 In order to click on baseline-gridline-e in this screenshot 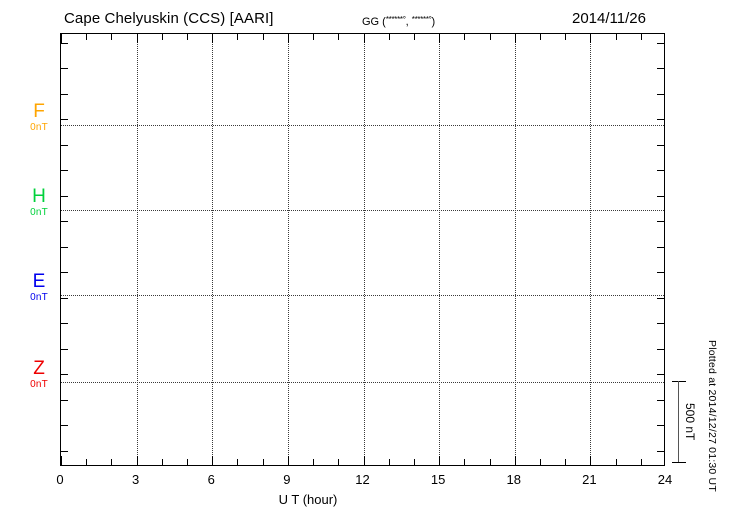, I will do `click(362, 295)`.